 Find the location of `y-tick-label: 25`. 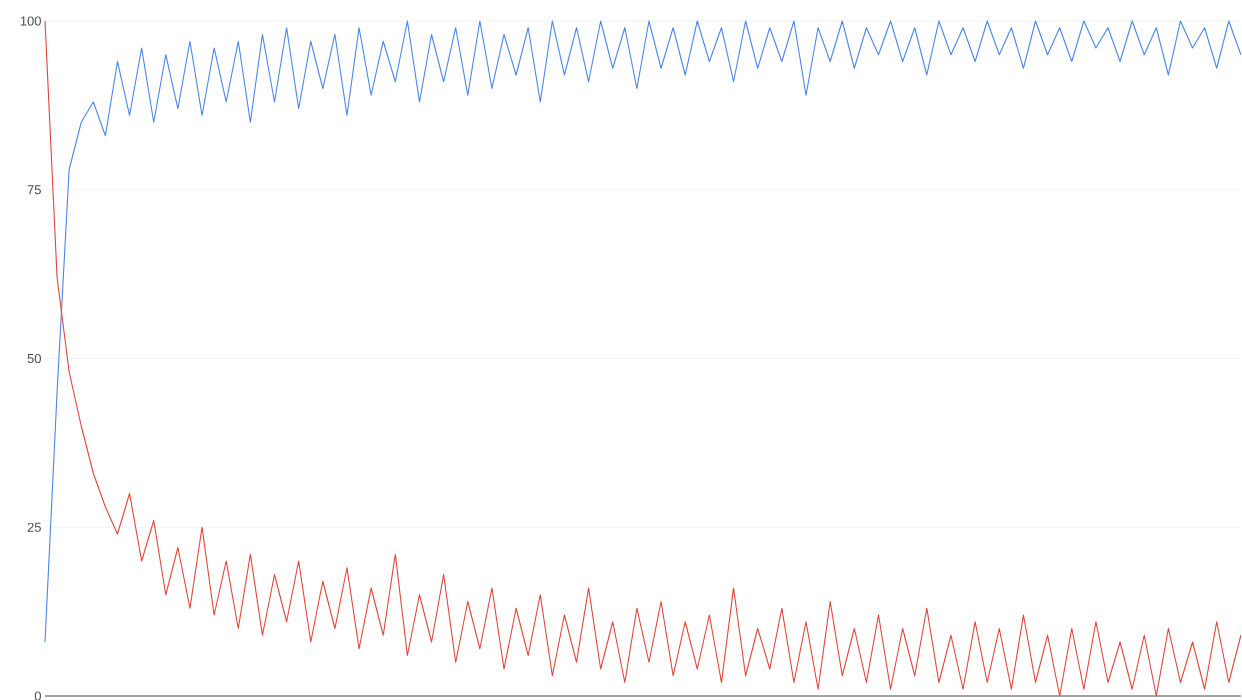

y-tick-label: 25 is located at coordinates (34, 527).